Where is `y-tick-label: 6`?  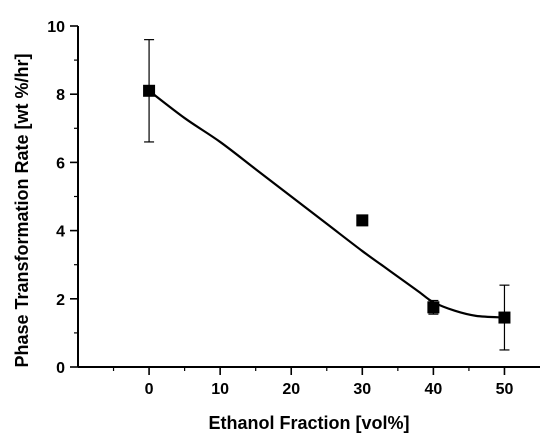 y-tick-label: 6 is located at coordinates (60, 163).